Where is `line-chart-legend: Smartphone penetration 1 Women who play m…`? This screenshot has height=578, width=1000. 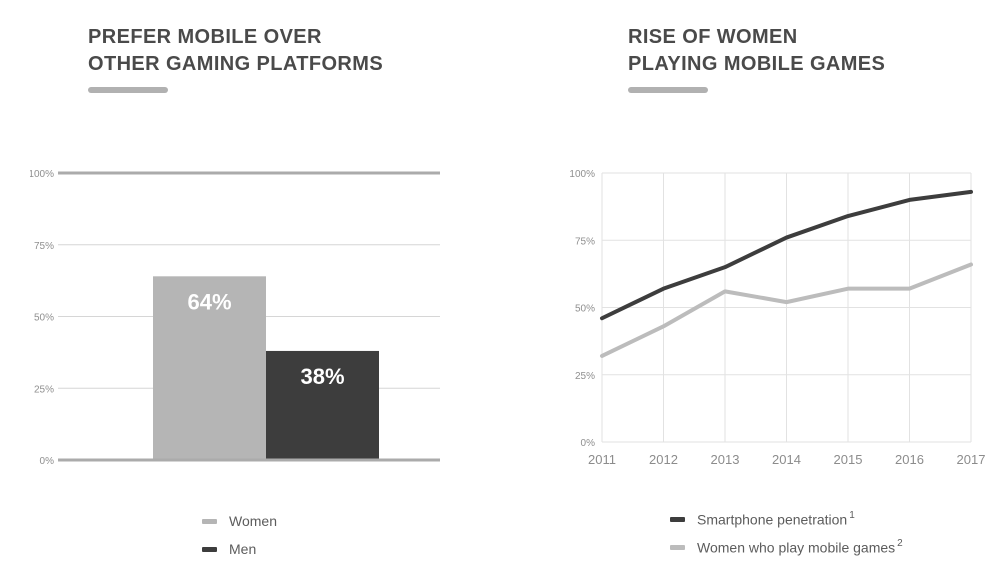 line-chart-legend: Smartphone penetration 1 Women who play m… is located at coordinates (786, 538).